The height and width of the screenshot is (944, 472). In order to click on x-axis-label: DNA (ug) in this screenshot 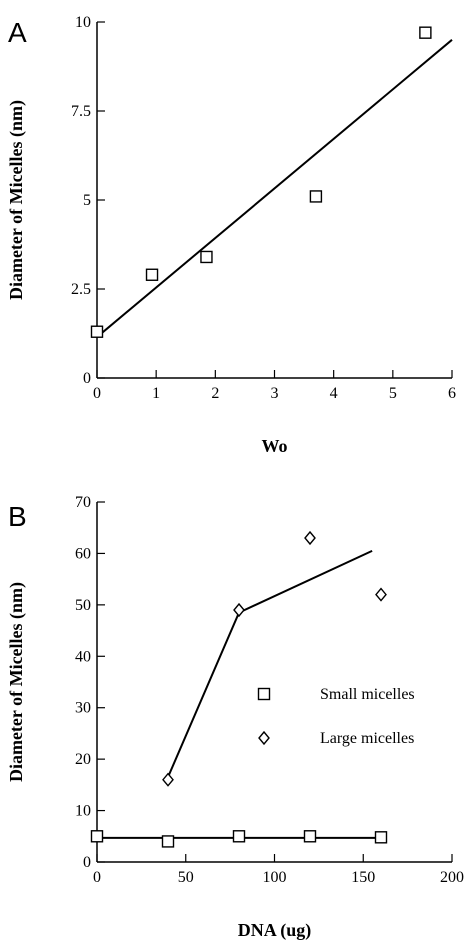, I will do `click(275, 930)`.